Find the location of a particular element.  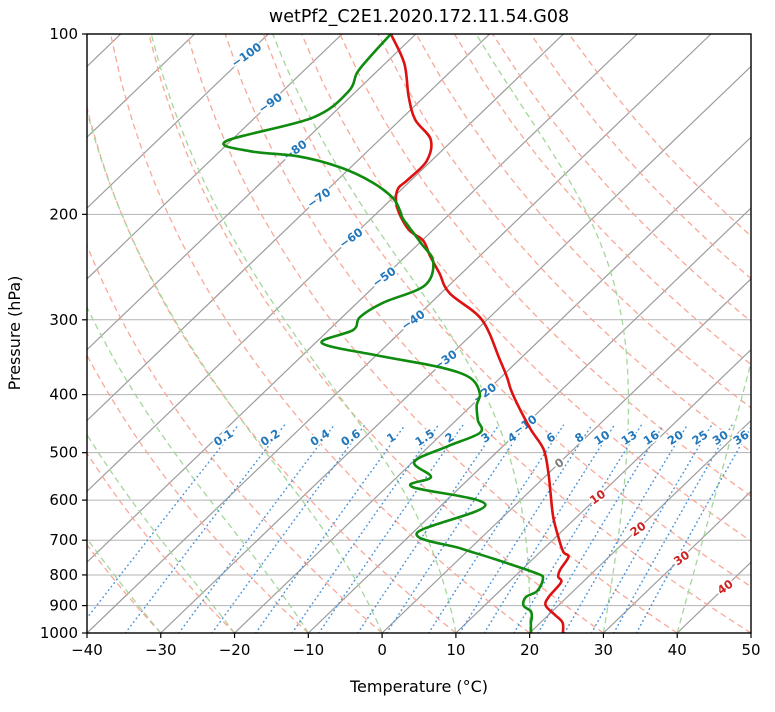

x-tick-label: 50 is located at coordinates (750, 650).